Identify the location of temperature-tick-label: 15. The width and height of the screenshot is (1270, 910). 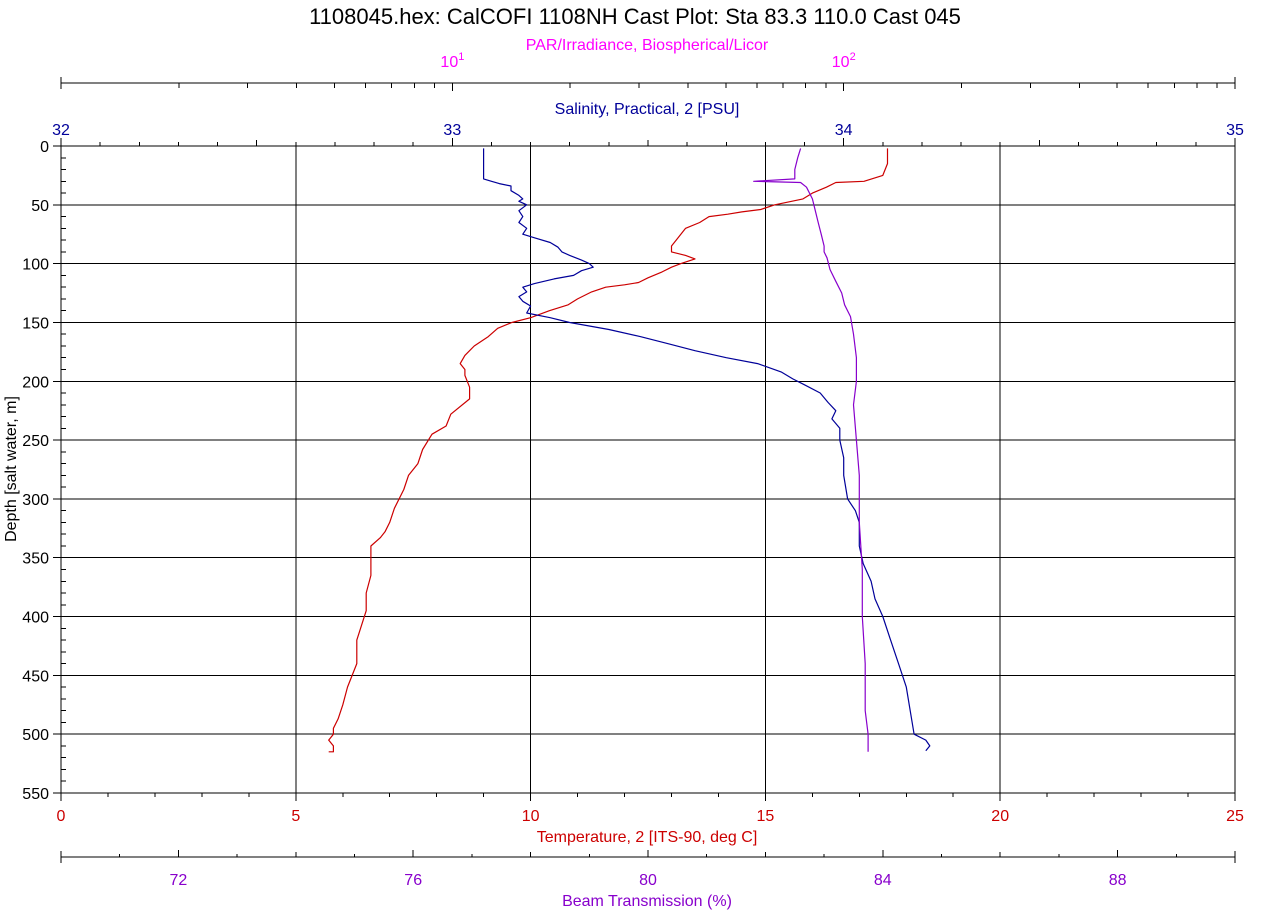
(766, 816).